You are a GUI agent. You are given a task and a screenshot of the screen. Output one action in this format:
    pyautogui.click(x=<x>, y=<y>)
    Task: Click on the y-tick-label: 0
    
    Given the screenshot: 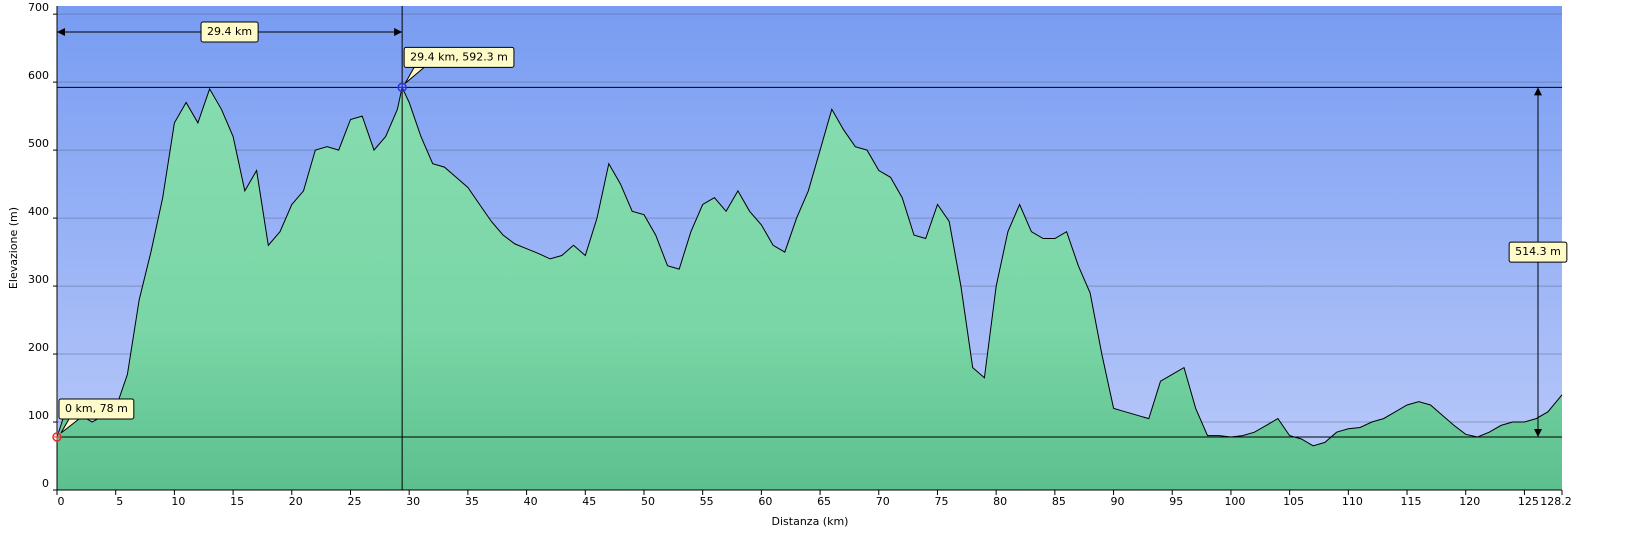 What is the action you would take?
    pyautogui.click(x=45, y=483)
    